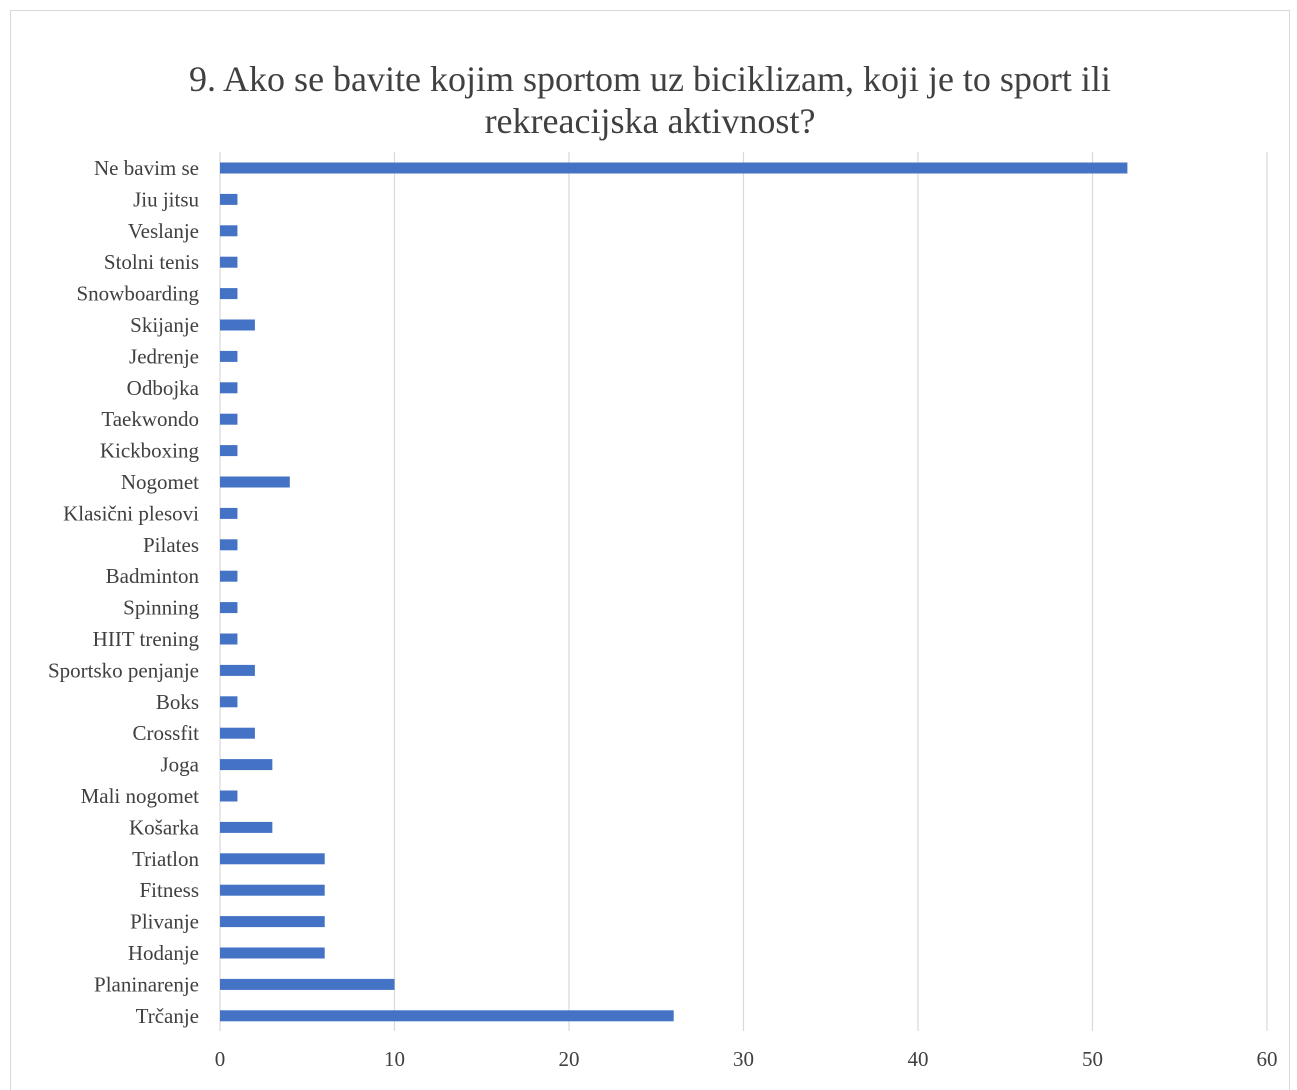 This screenshot has height=1090, width=1297. Describe the element at coordinates (394, 1059) in the screenshot. I see `x-tick-label: 10` at that location.